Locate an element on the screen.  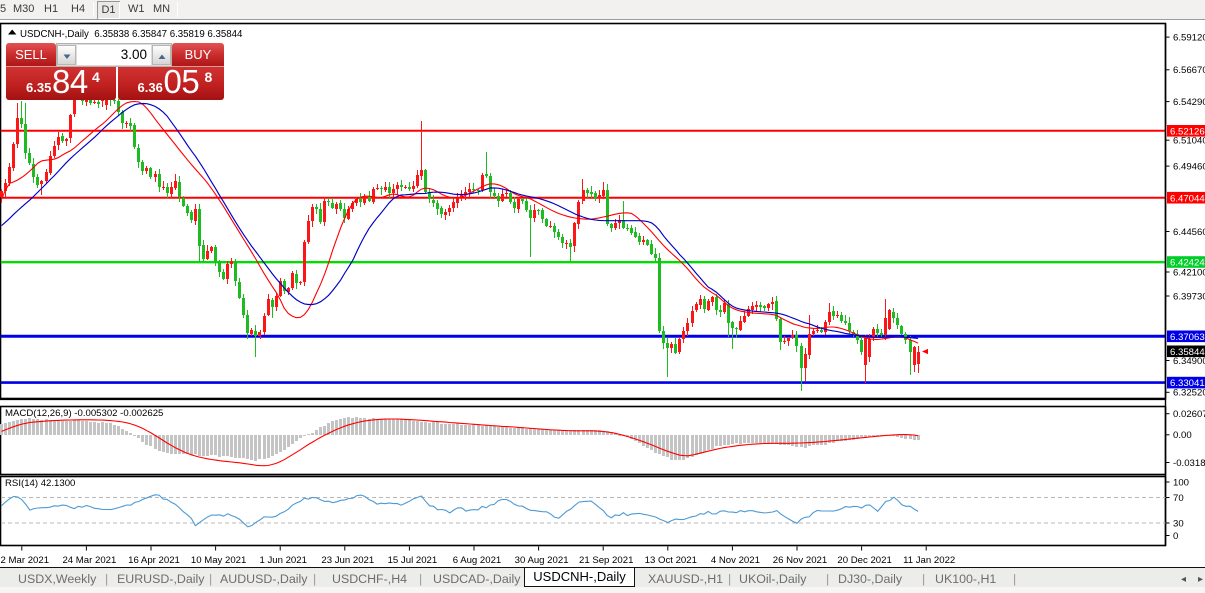
svg-text: 21 Sep 2021 is located at coordinates (606, 560).